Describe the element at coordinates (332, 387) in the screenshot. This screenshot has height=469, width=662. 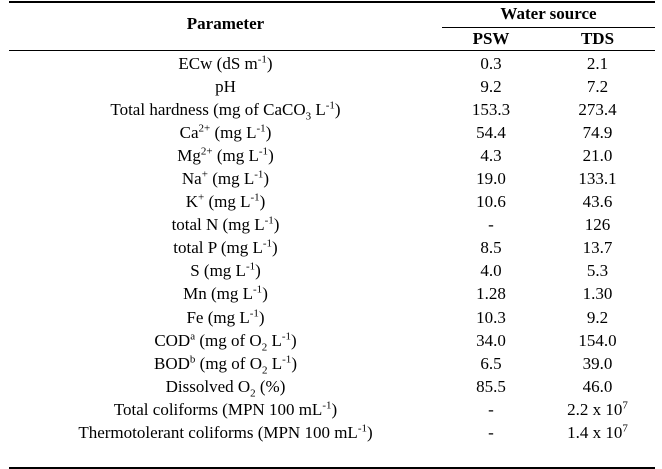
I see `table-row: Dissolved O2 (%) 85.5 46.0` at that location.